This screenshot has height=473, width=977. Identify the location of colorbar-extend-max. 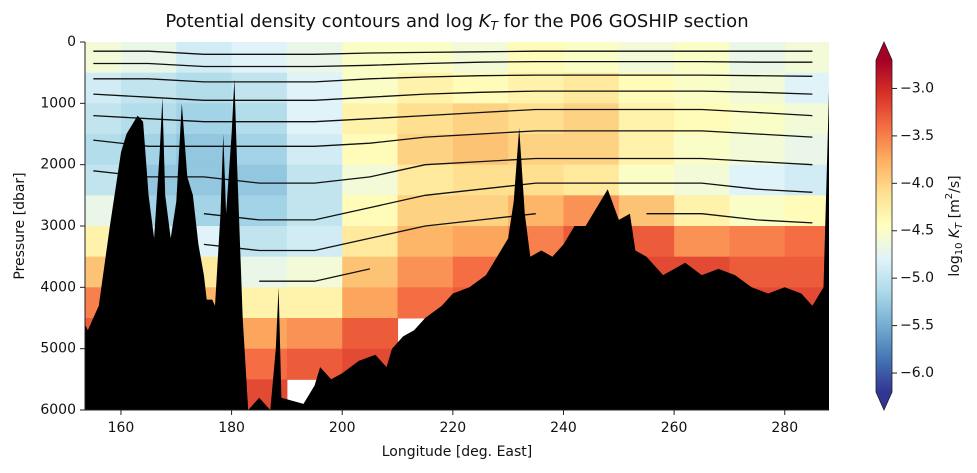
(884, 51).